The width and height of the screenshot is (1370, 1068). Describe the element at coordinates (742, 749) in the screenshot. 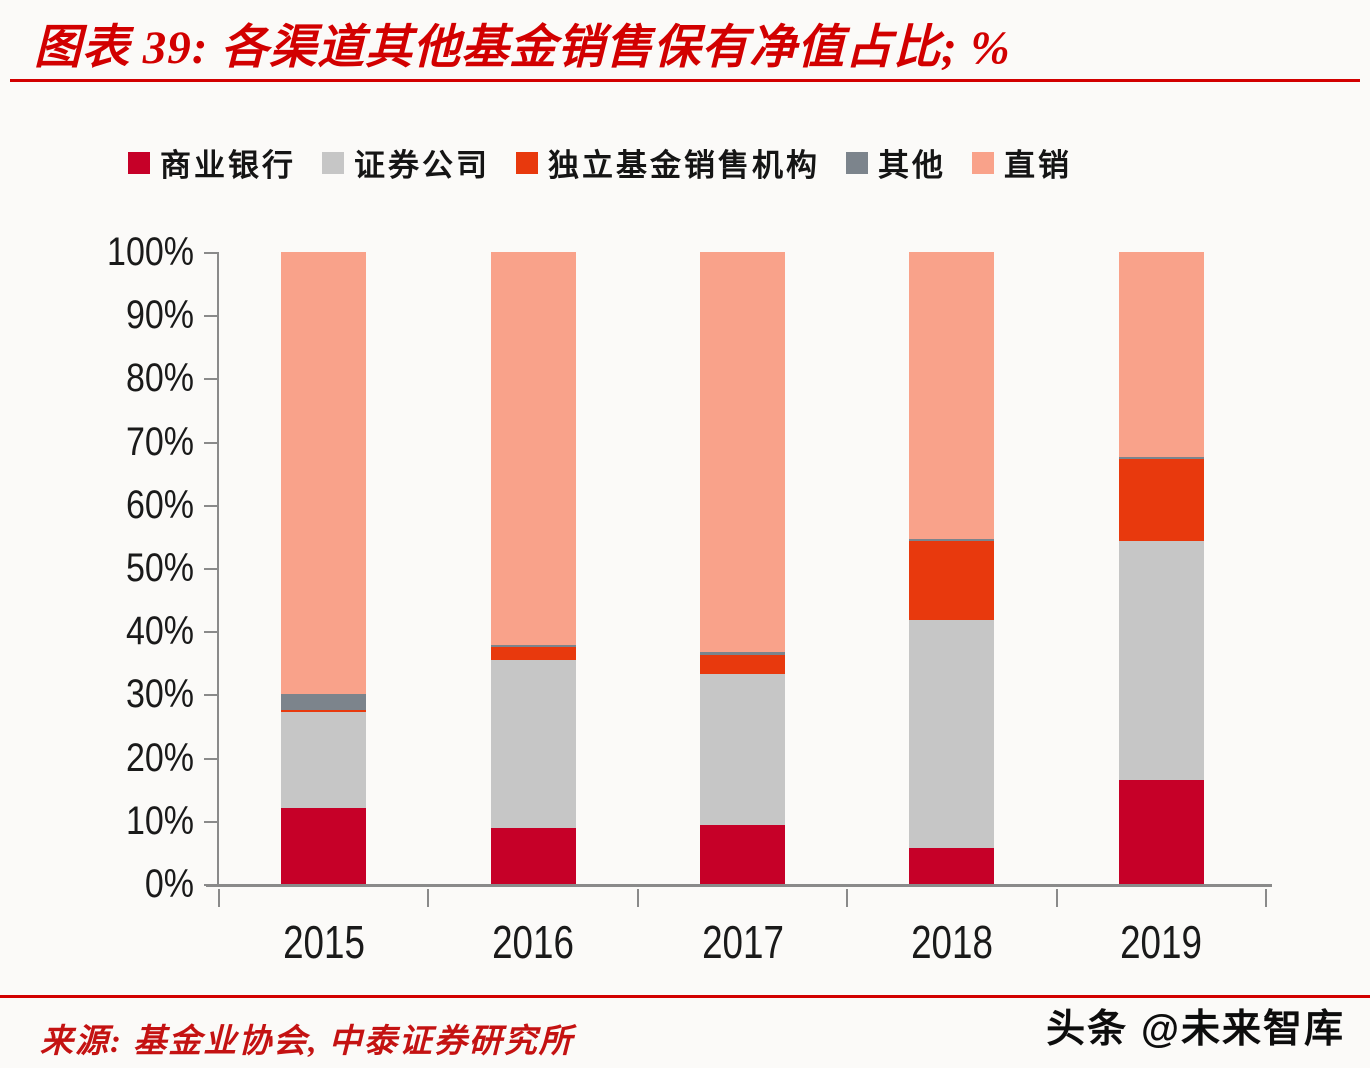

I see `bar-segment-证券公司-2017` at that location.